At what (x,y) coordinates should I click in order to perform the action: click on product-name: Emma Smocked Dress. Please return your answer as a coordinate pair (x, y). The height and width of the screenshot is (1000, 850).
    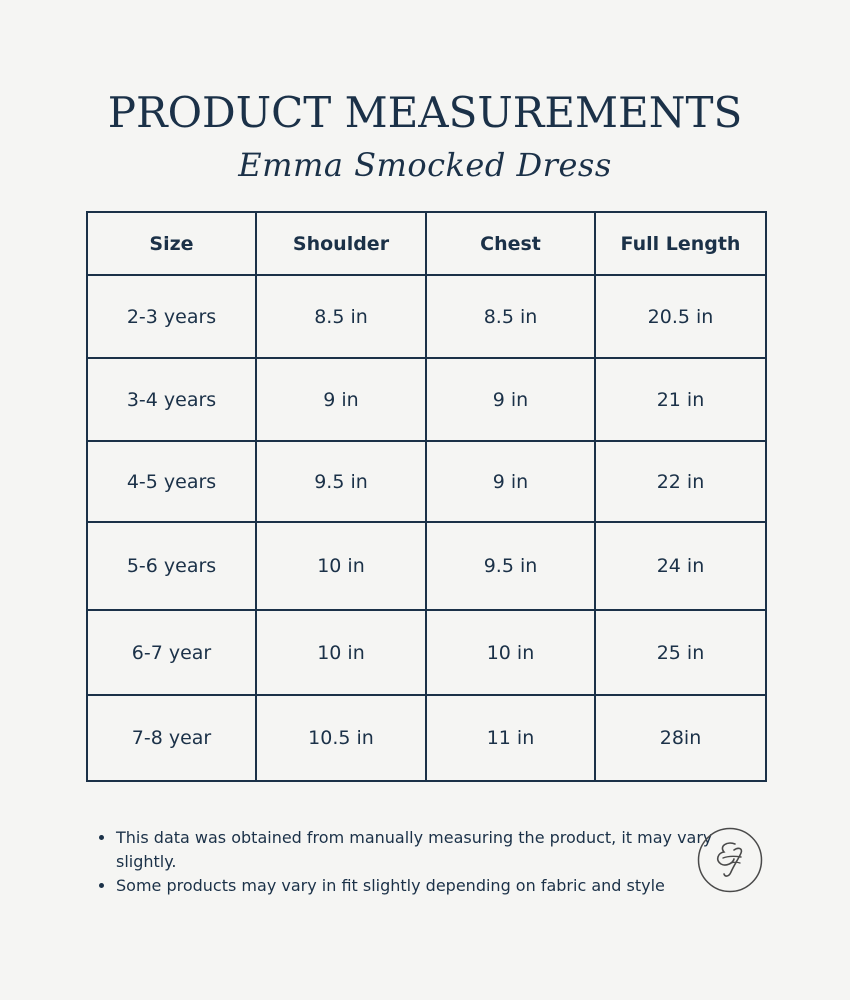
    Looking at the image, I should click on (425, 165).